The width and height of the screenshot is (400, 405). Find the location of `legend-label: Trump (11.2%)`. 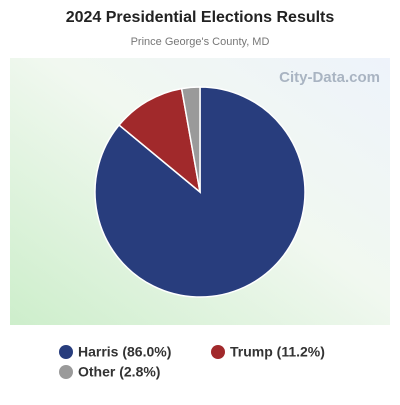

legend-label: Trump (11.2%) is located at coordinates (277, 352).